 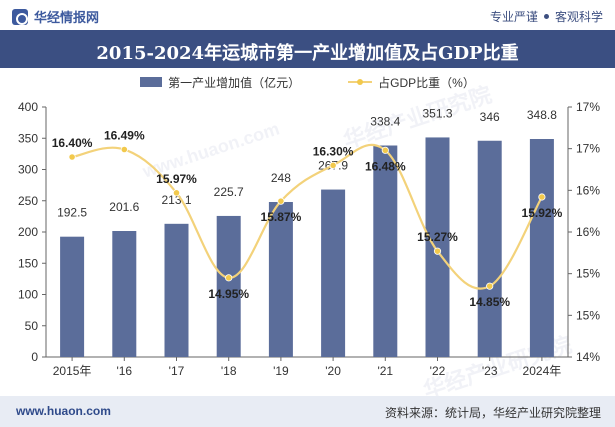 What do you see at coordinates (542, 115) in the screenshot?
I see `bar-data-label: 348.8` at bounding box center [542, 115].